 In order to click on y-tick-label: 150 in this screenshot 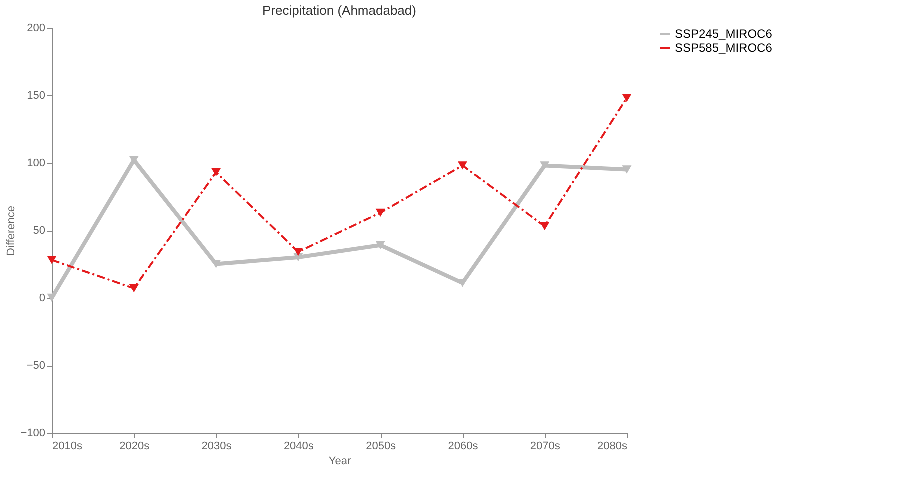, I will do `click(36, 96)`.